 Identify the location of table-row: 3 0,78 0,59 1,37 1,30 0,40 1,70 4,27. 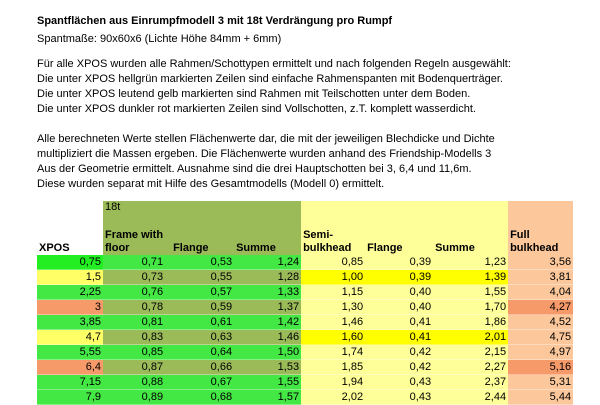
(305, 307).